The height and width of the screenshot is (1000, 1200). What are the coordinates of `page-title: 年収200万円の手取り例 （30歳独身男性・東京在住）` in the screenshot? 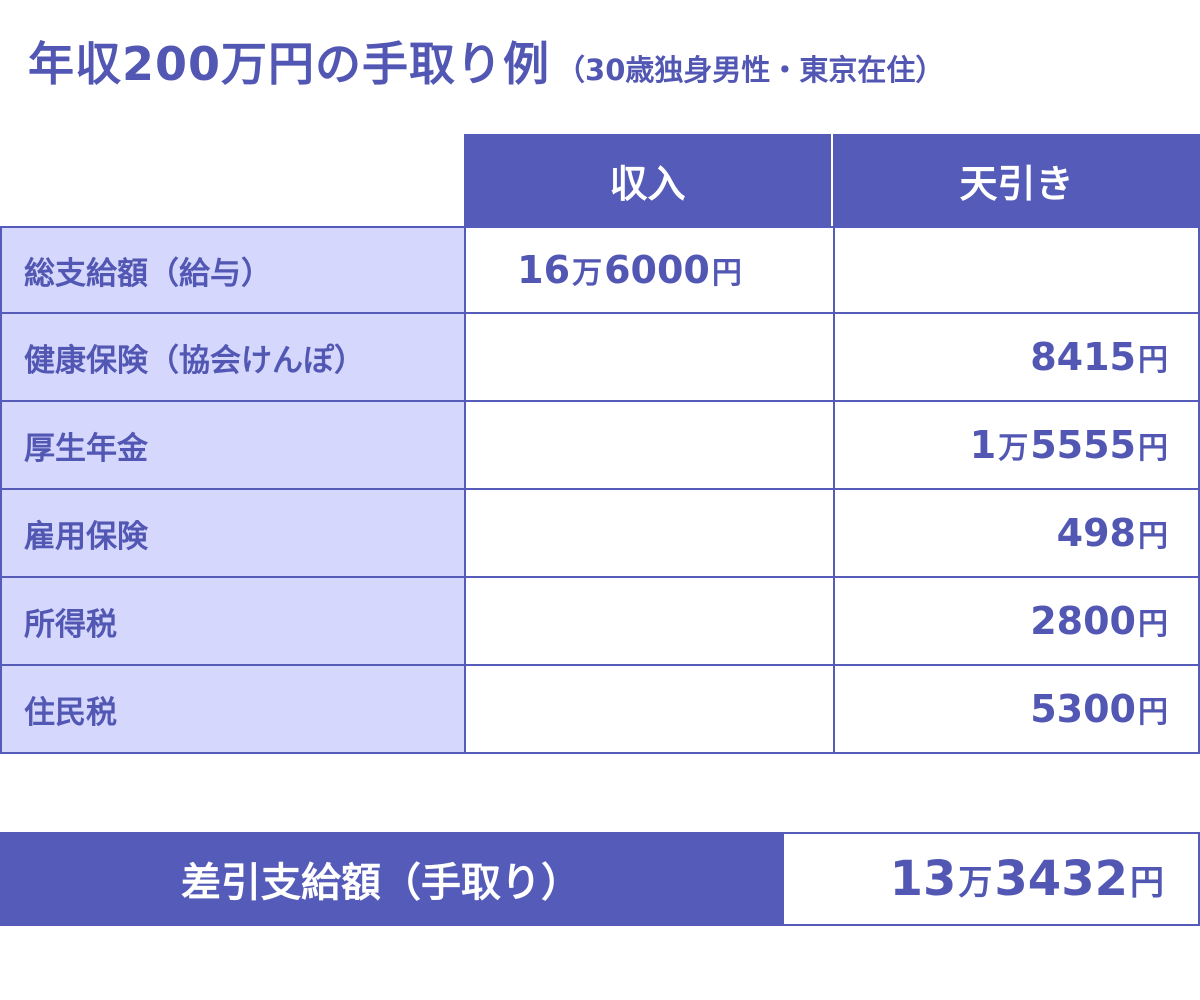 It's located at (486, 60).